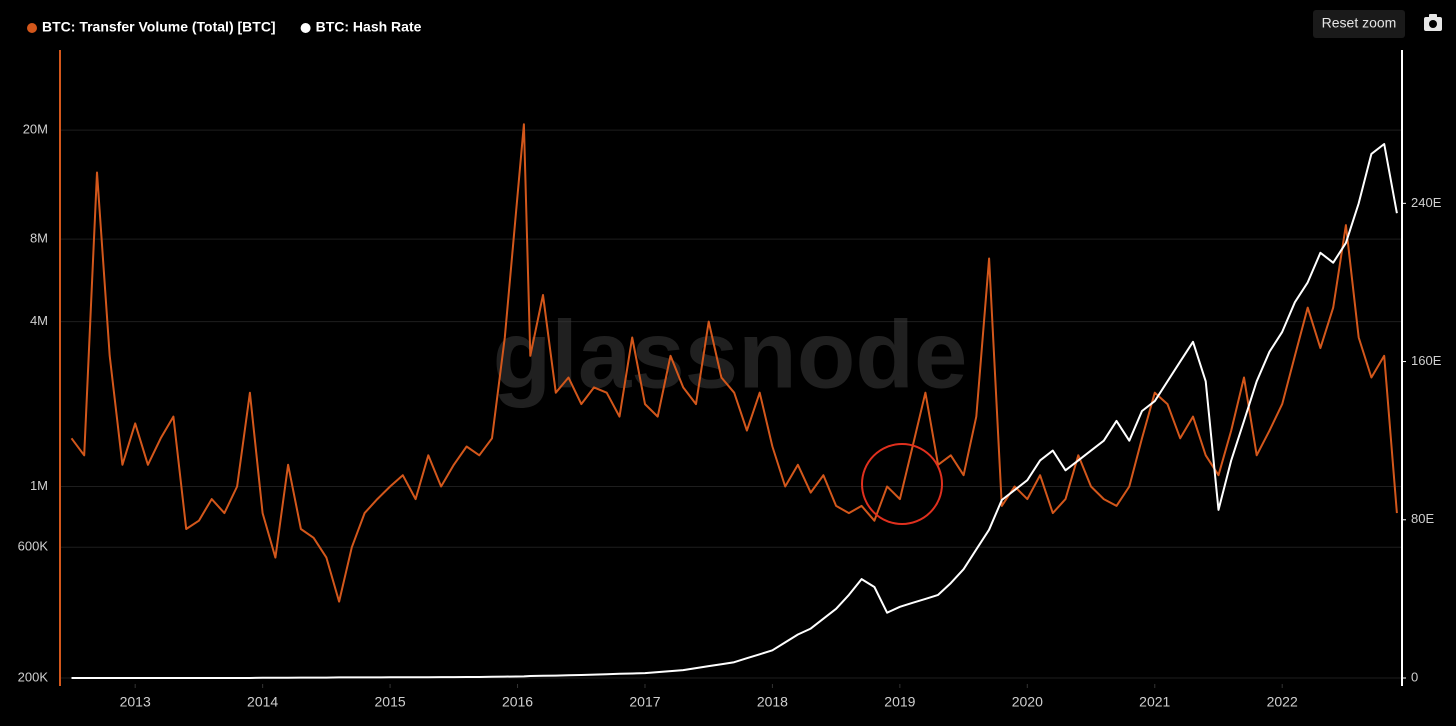 Image resolution: width=1456 pixels, height=726 pixels. Describe the element at coordinates (772, 702) in the screenshot. I see `x-tick-label: 2018` at that location.